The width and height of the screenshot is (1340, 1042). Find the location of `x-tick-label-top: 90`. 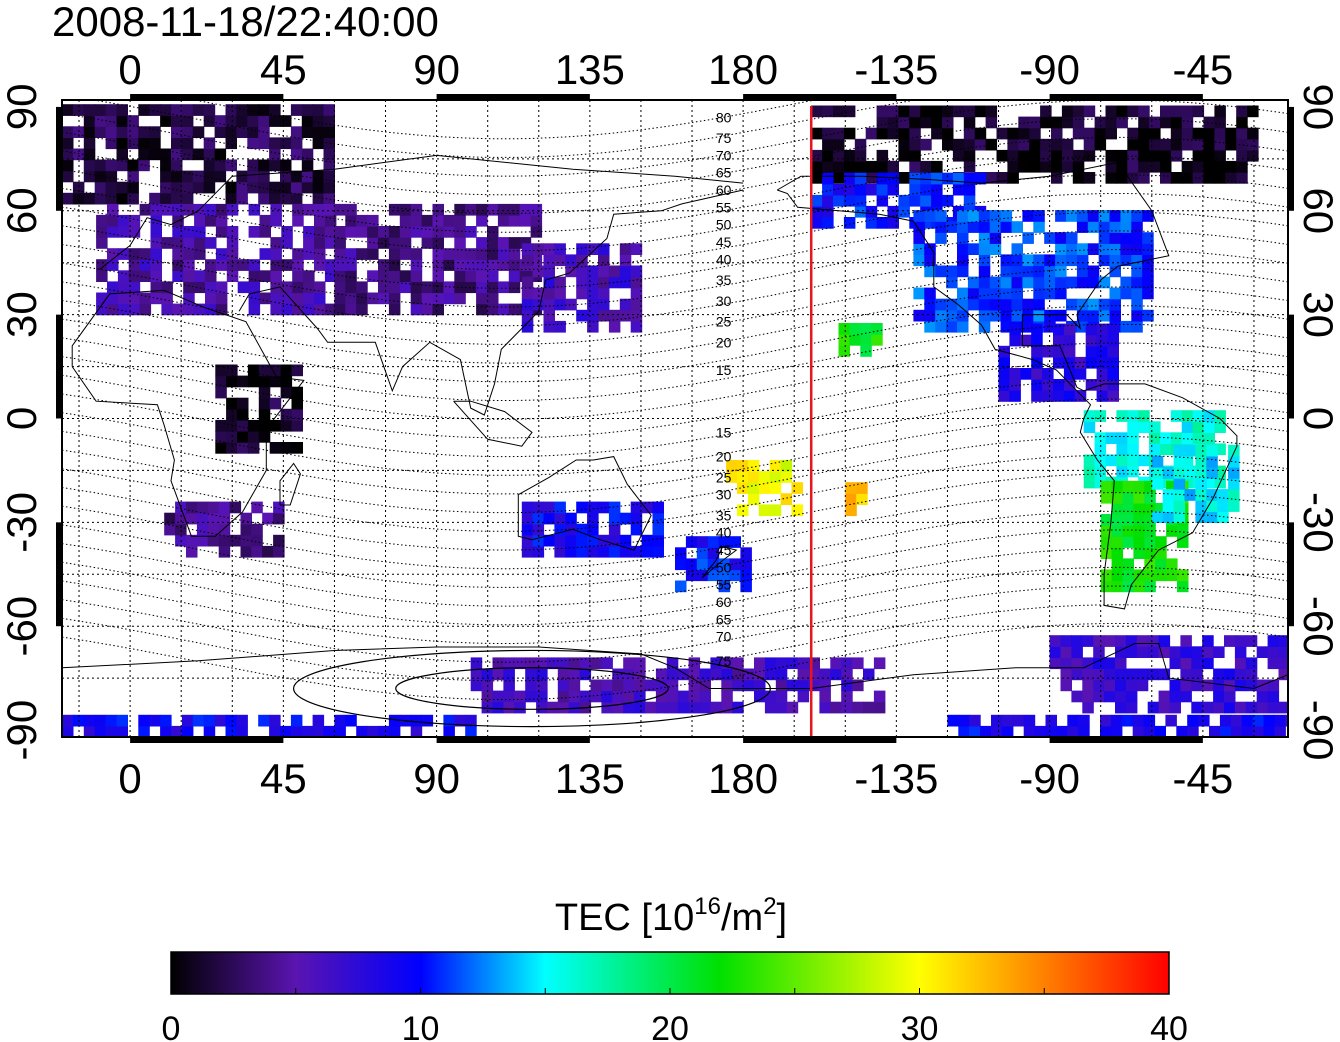

x-tick-label-top: 90 is located at coordinates (436, 69).